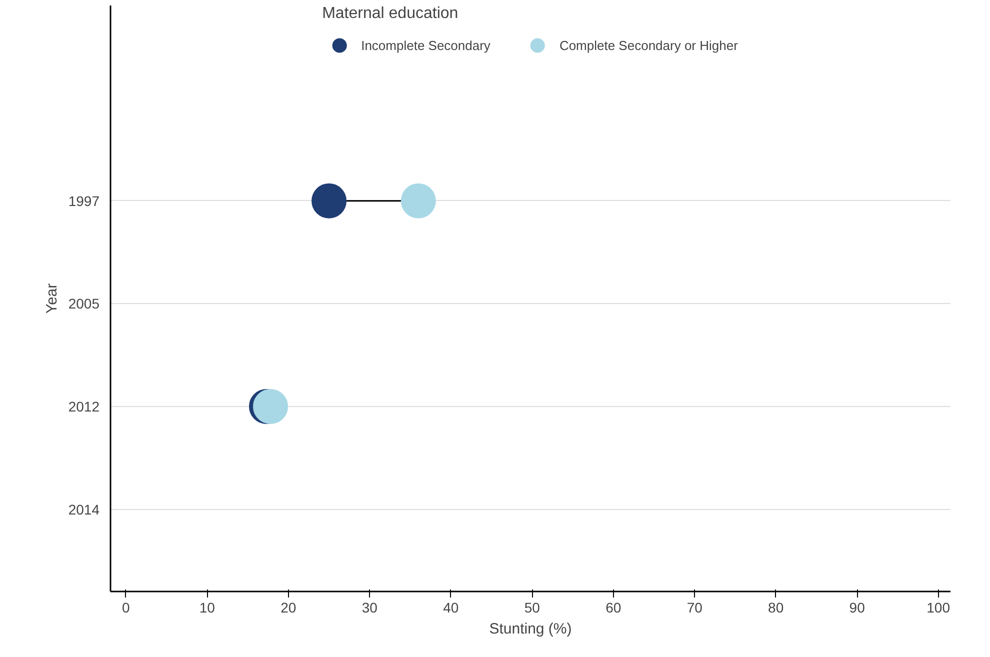 The height and width of the screenshot is (657, 990). I want to click on x-tick-label: 100, so click(938, 608).